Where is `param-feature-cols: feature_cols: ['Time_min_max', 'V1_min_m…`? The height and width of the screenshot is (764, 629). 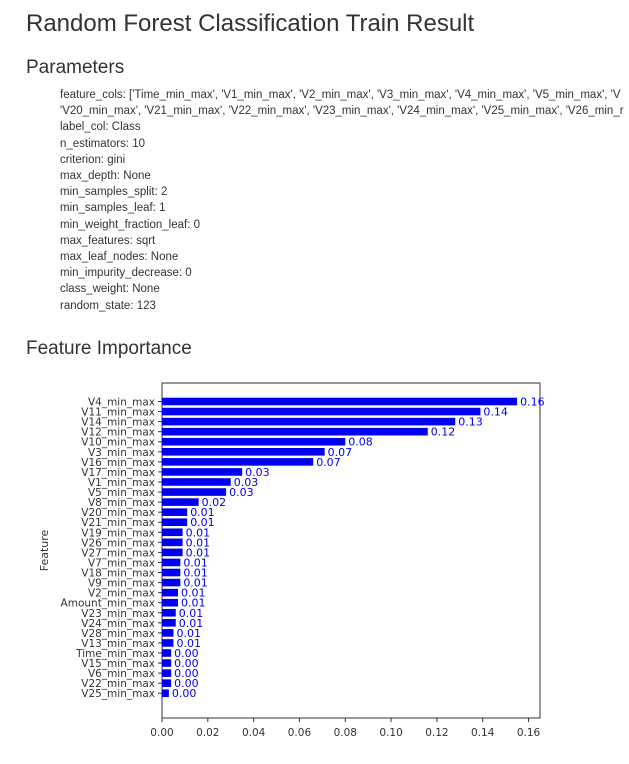 param-feature-cols: feature_cols: ['Time_min_max', 'V1_min_m… is located at coordinates (344, 103).